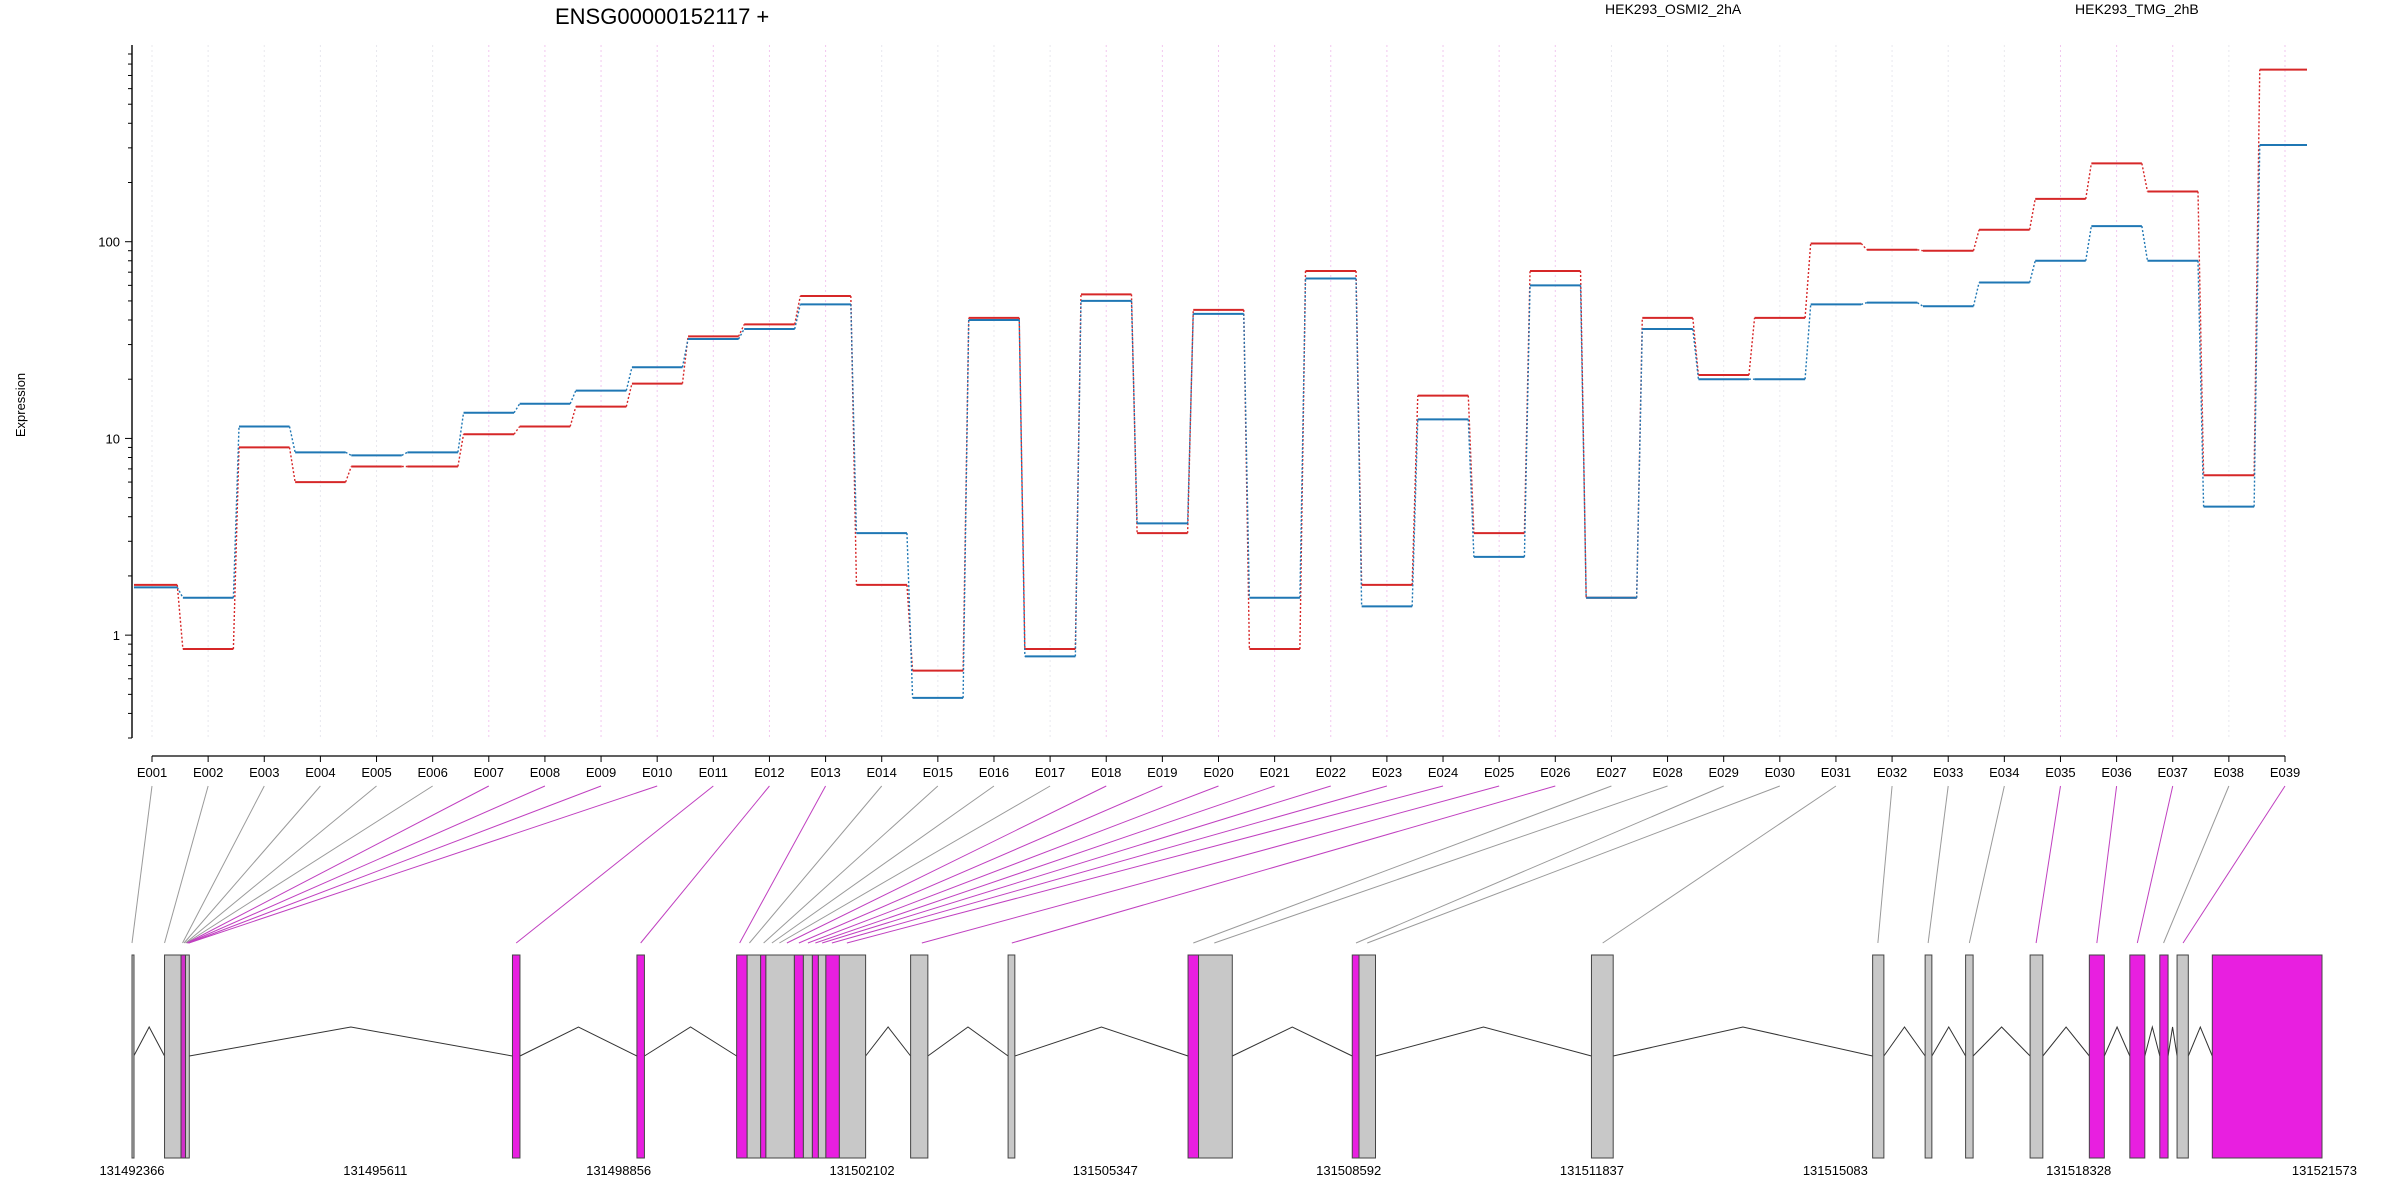 This screenshot has width=2400, height=1200. What do you see at coordinates (376, 772) in the screenshot?
I see `x-tick-label-e005: E005` at bounding box center [376, 772].